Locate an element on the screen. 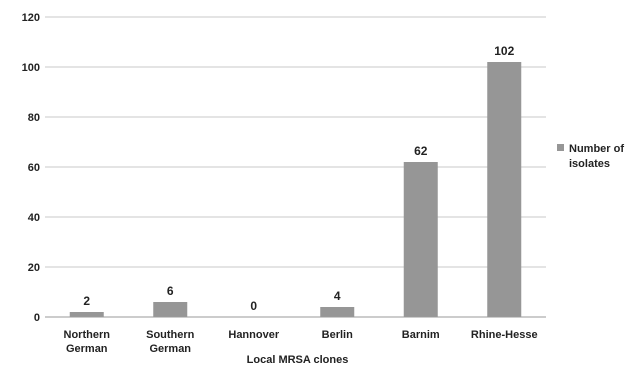 The width and height of the screenshot is (629, 370). y-tick-label: 120 is located at coordinates (31, 18).